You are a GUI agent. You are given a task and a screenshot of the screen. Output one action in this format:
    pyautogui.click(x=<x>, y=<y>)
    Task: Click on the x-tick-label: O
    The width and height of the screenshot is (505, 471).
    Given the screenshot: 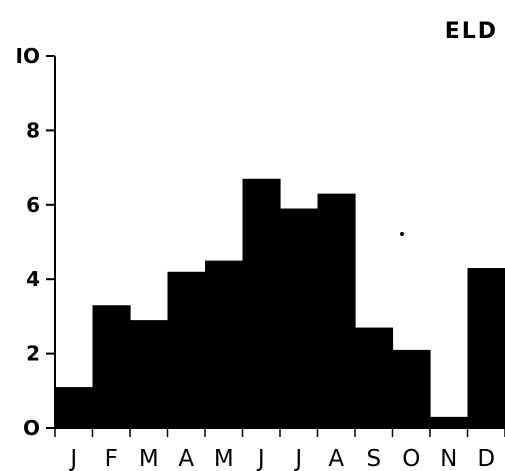 What is the action you would take?
    pyautogui.click(x=411, y=458)
    